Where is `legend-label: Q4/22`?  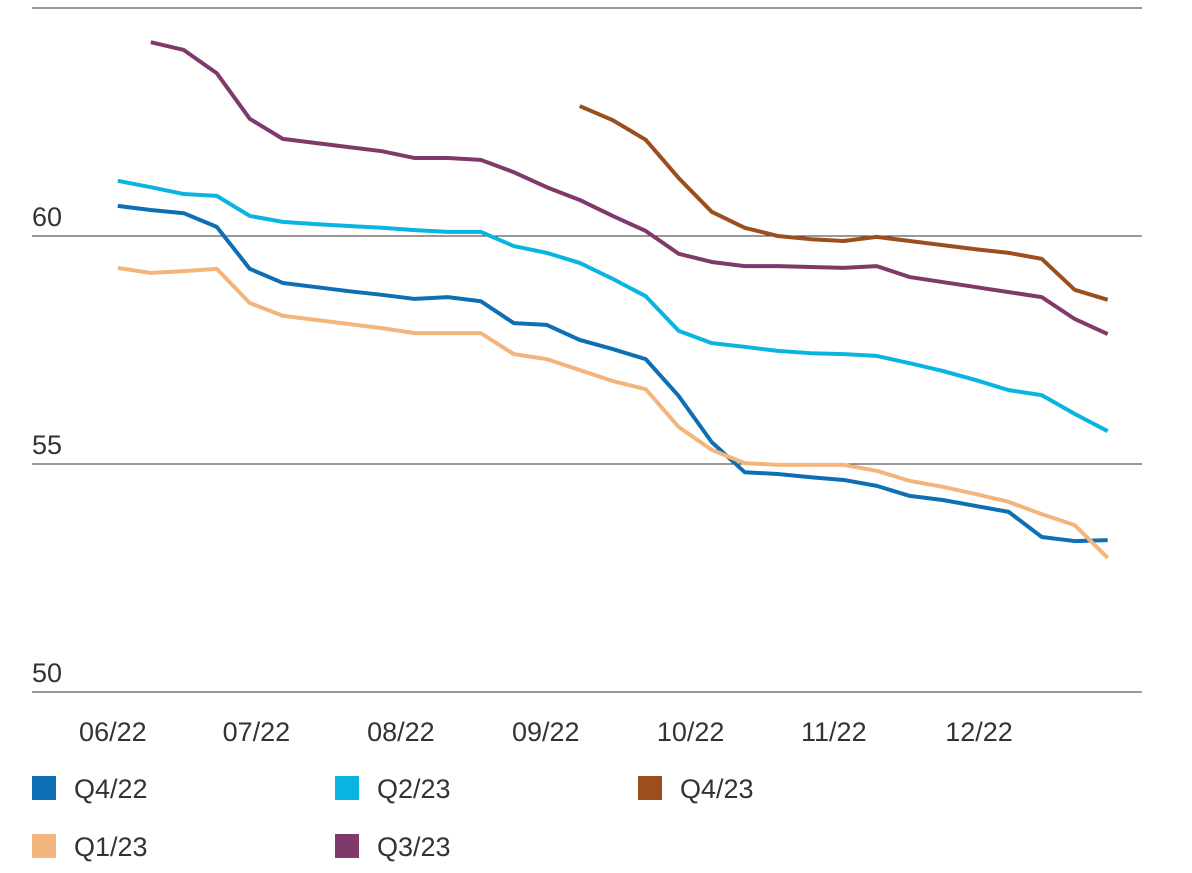
legend-label: Q4/22 is located at coordinates (111, 789).